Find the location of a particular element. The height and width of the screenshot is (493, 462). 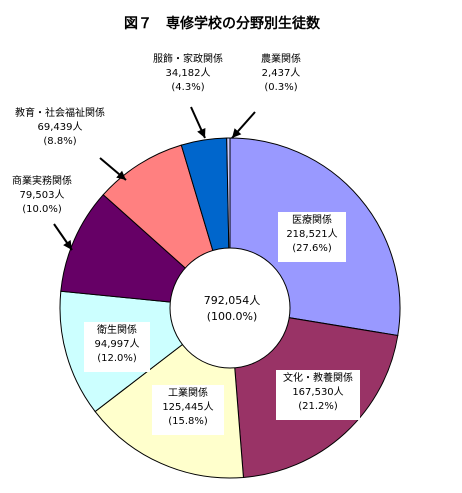

slice-percent-4: (10.0%) is located at coordinates (42, 209).